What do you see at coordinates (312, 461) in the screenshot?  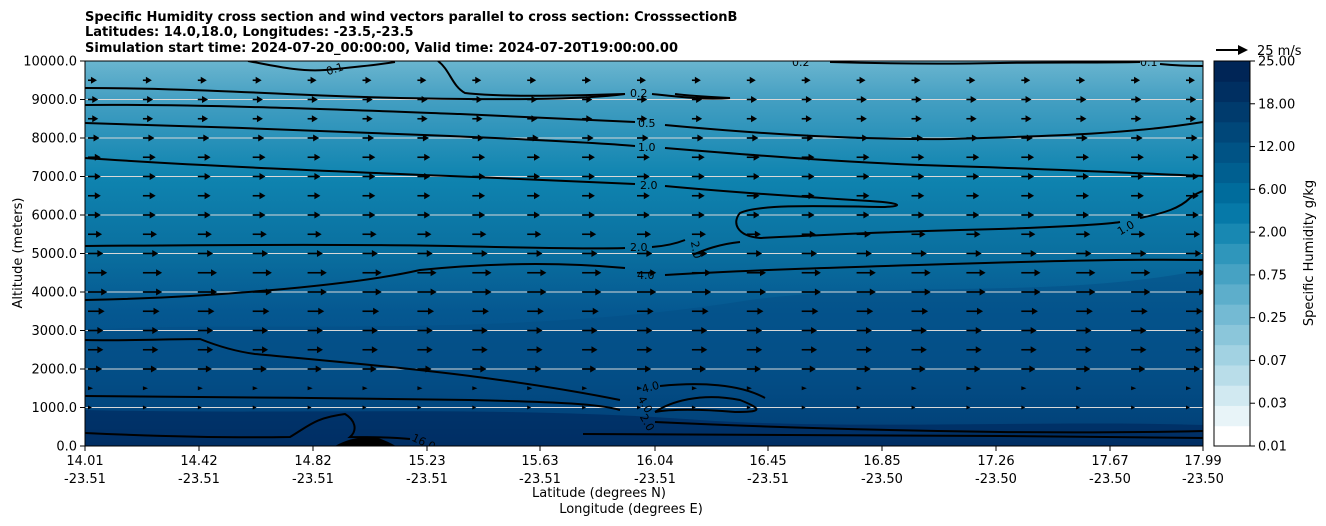 I see `x-tick-label-latitude: 14.82` at bounding box center [312, 461].